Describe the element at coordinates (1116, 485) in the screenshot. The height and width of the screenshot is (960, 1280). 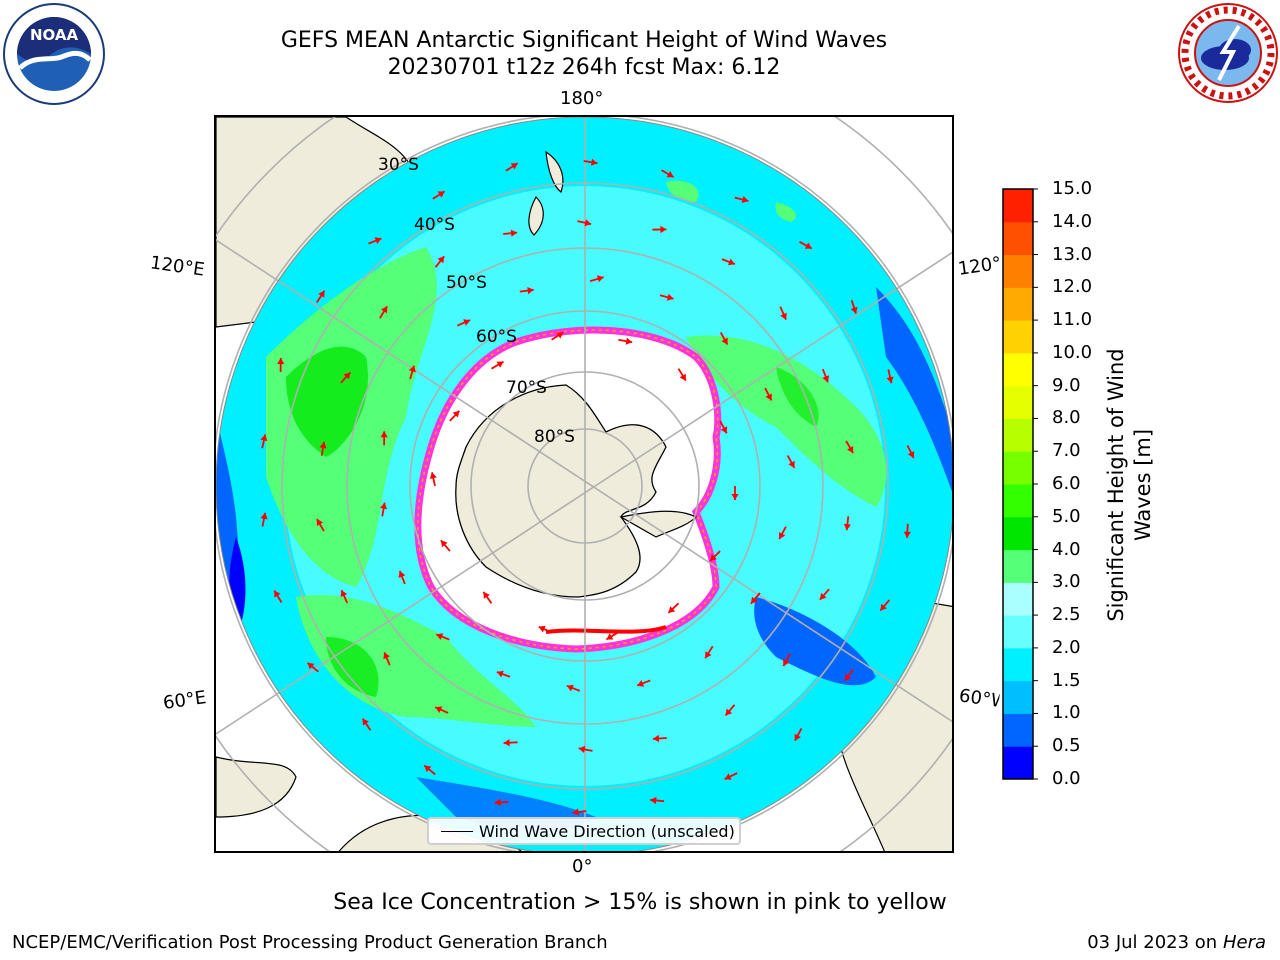
I see `colorbar-title-line1: Significant Height of Wind` at that location.